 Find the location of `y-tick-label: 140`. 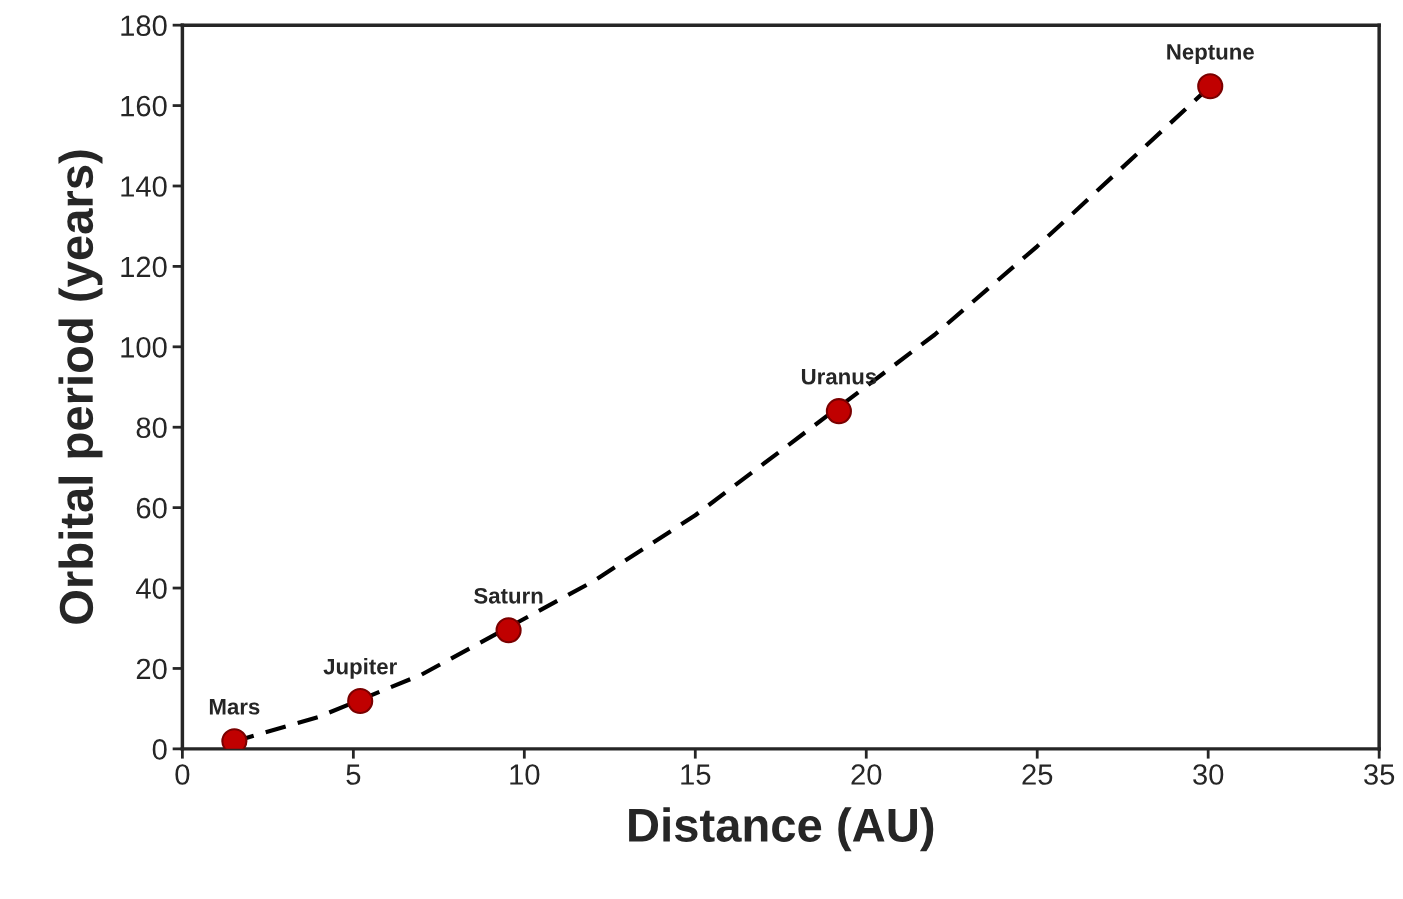

y-tick-label: 140 is located at coordinates (144, 186).